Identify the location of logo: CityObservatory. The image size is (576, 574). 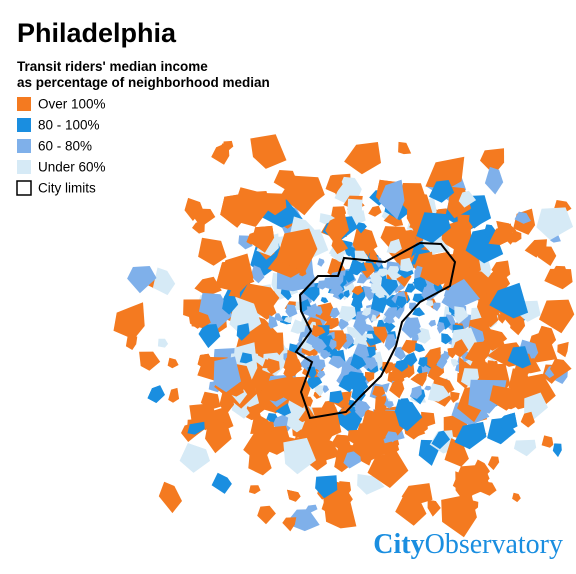
(468, 544).